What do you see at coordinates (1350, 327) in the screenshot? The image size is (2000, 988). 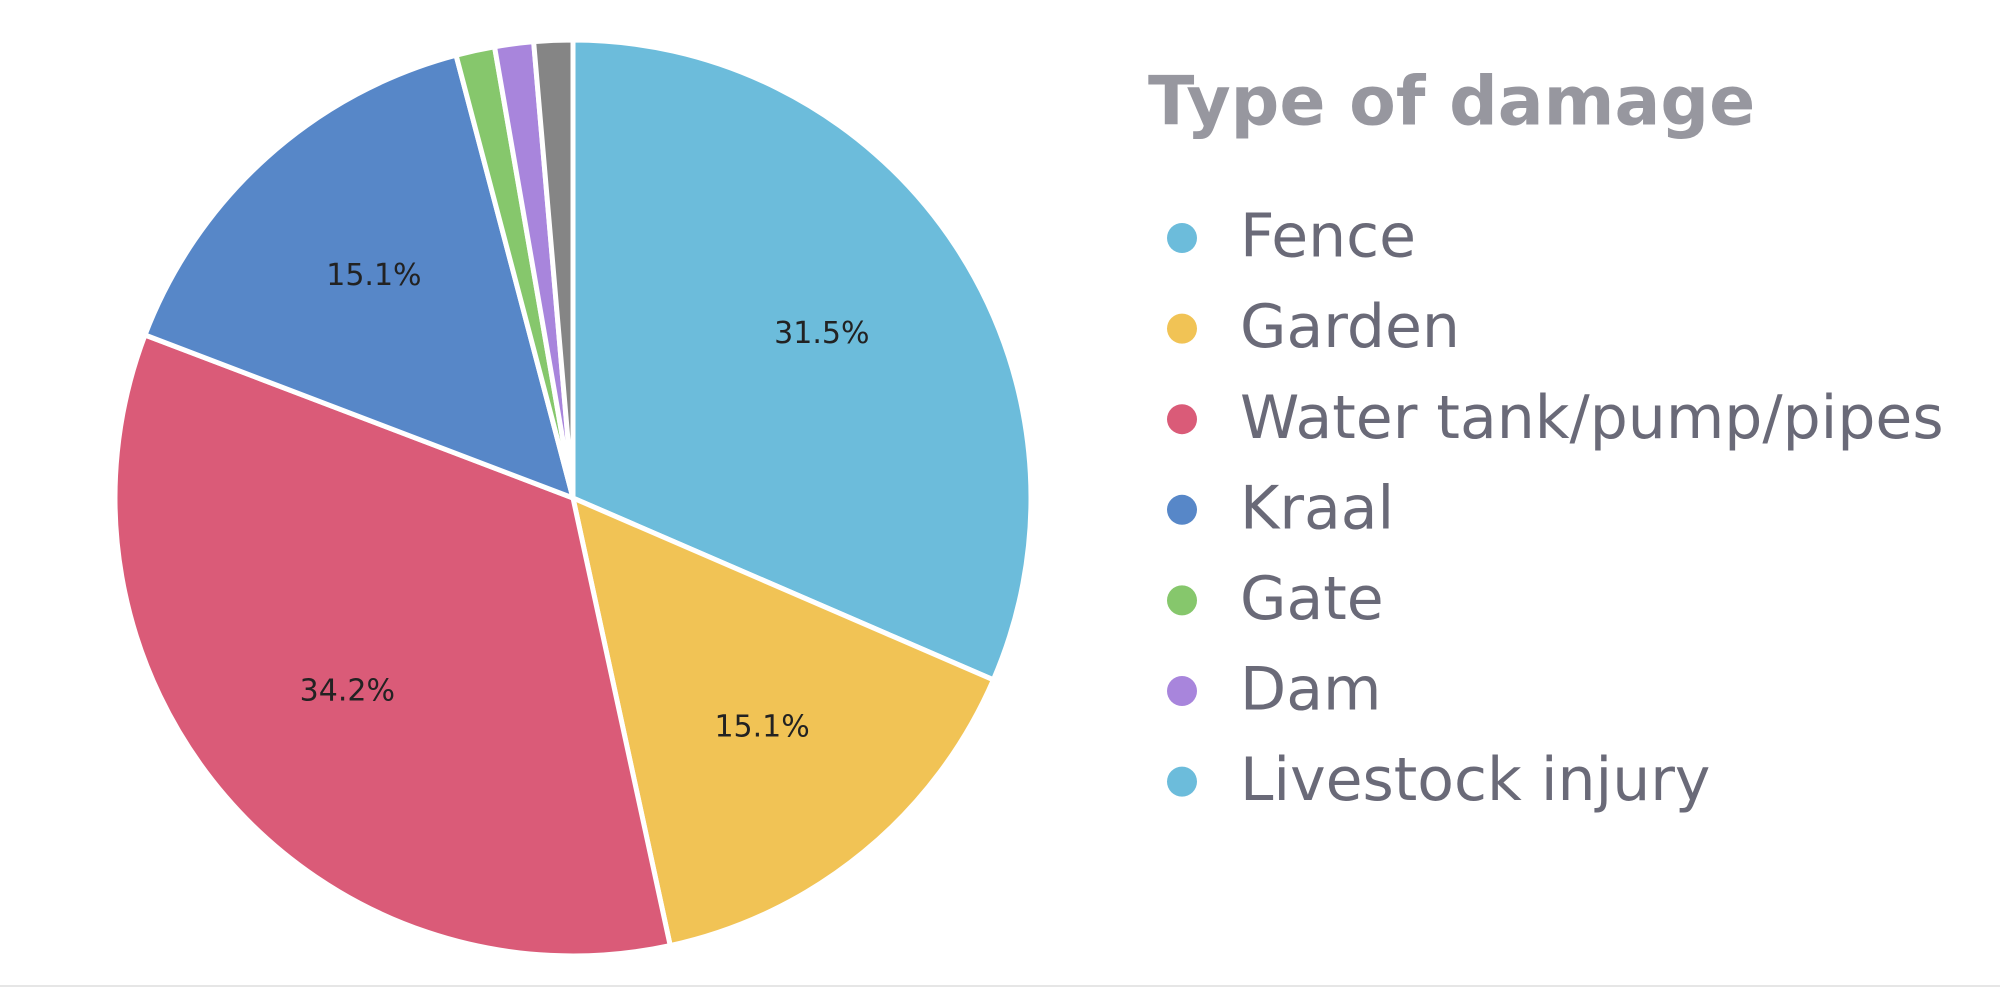 I see `legend-label: Garden` at bounding box center [1350, 327].